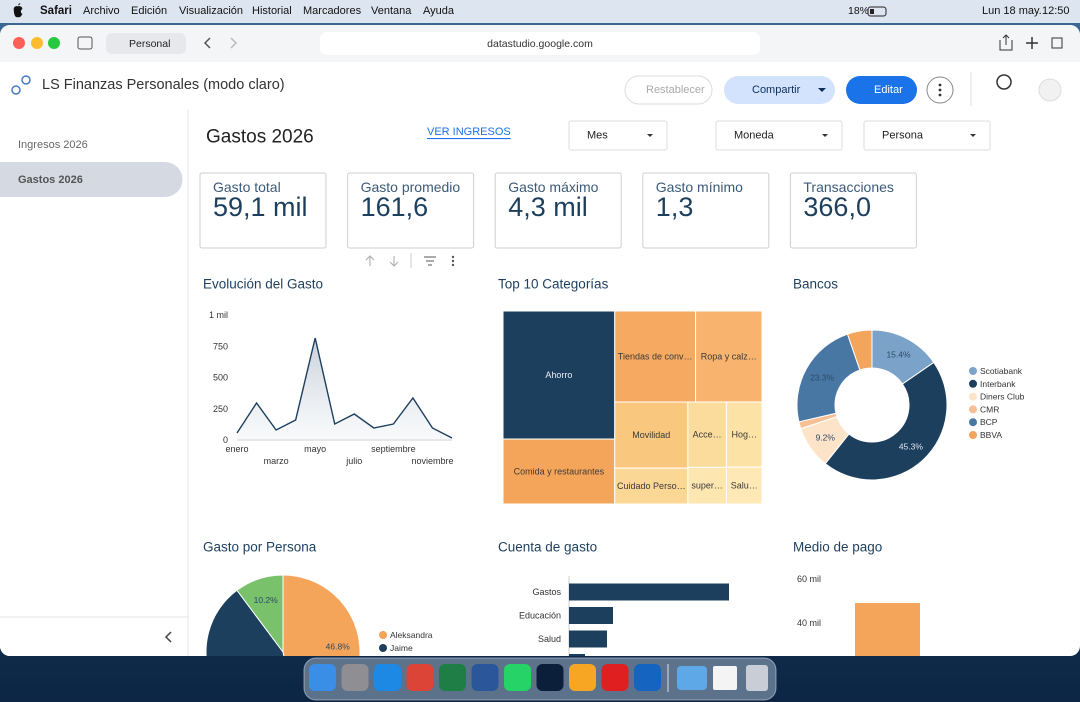 The image size is (1080, 702). I want to click on close-button, so click(19, 43).